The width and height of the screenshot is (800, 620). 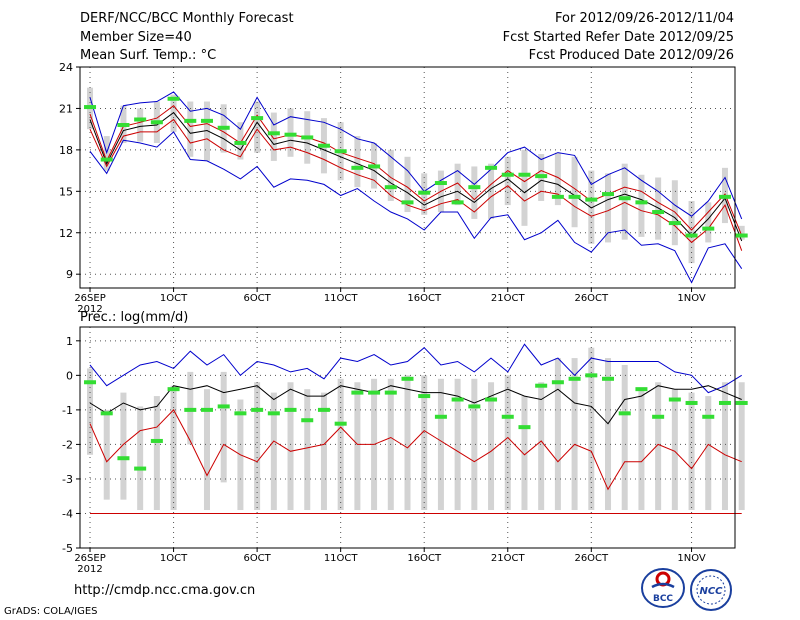 What do you see at coordinates (618, 37) in the screenshot?
I see `start-date-label: Fcst Started Refer Date 2012/09/25` at bounding box center [618, 37].